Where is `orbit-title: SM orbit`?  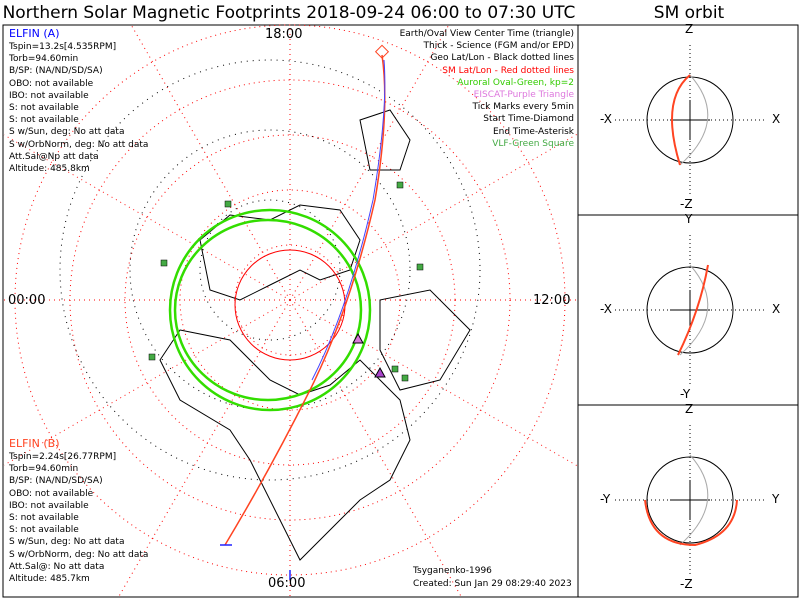
orbit-title: SM orbit is located at coordinates (689, 13).